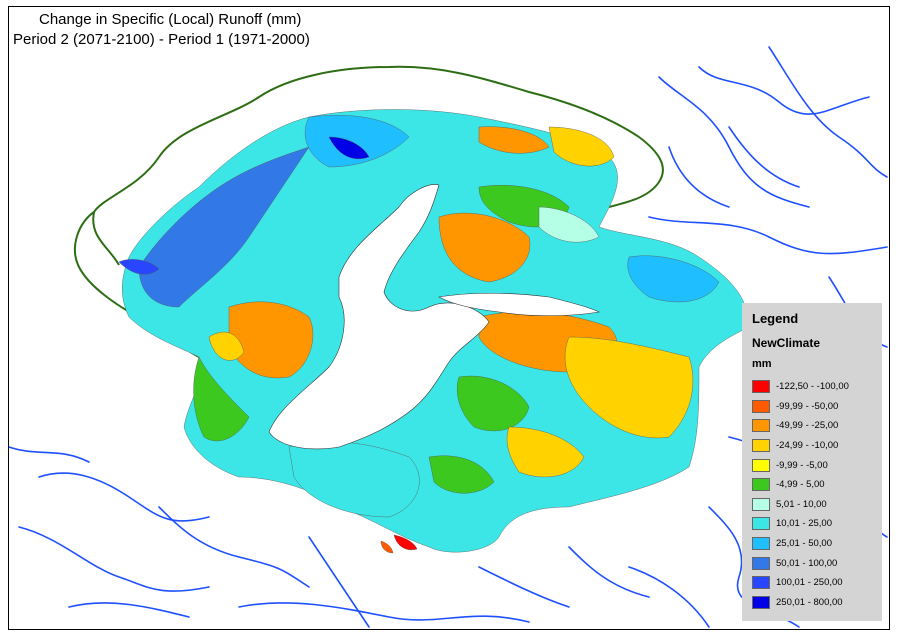 This screenshot has height=638, width=900. What do you see at coordinates (809, 583) in the screenshot?
I see `legend-label: 100,01 - 250,00` at bounding box center [809, 583].